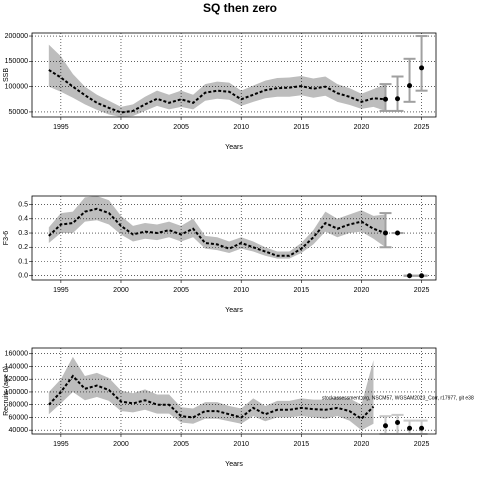 This screenshot has height=480, width=480. Describe the element at coordinates (16, 354) in the screenshot. I see `y-tick-label: 160000` at that location.